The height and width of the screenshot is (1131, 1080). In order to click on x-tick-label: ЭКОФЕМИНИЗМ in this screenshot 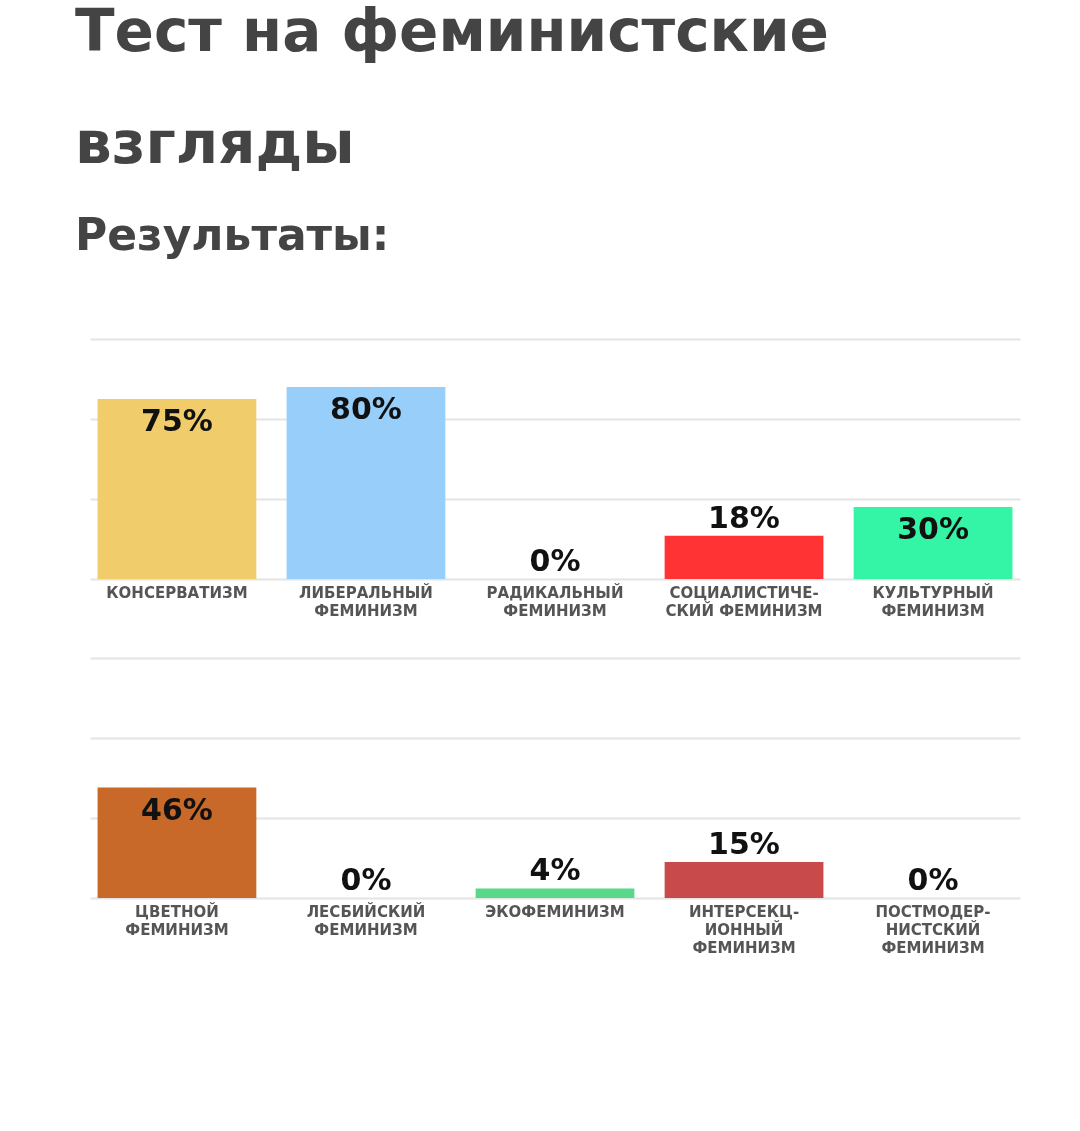, I will do `click(555, 911)`.